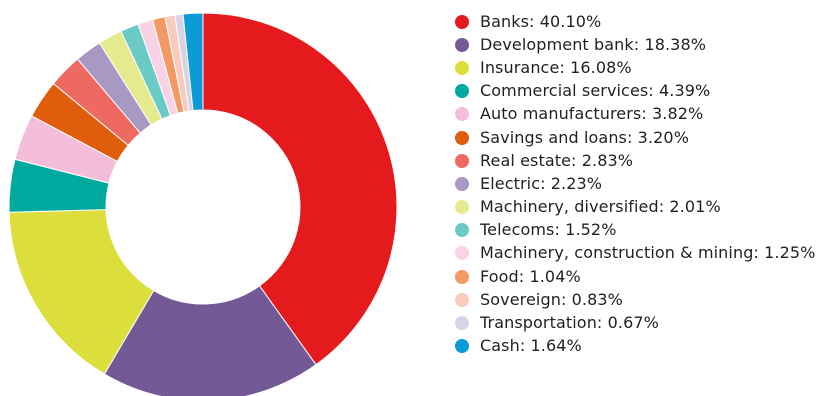 The height and width of the screenshot is (396, 838). What do you see at coordinates (551, 299) in the screenshot?
I see `legend-label: Sovereign: 0.83%` at bounding box center [551, 299].